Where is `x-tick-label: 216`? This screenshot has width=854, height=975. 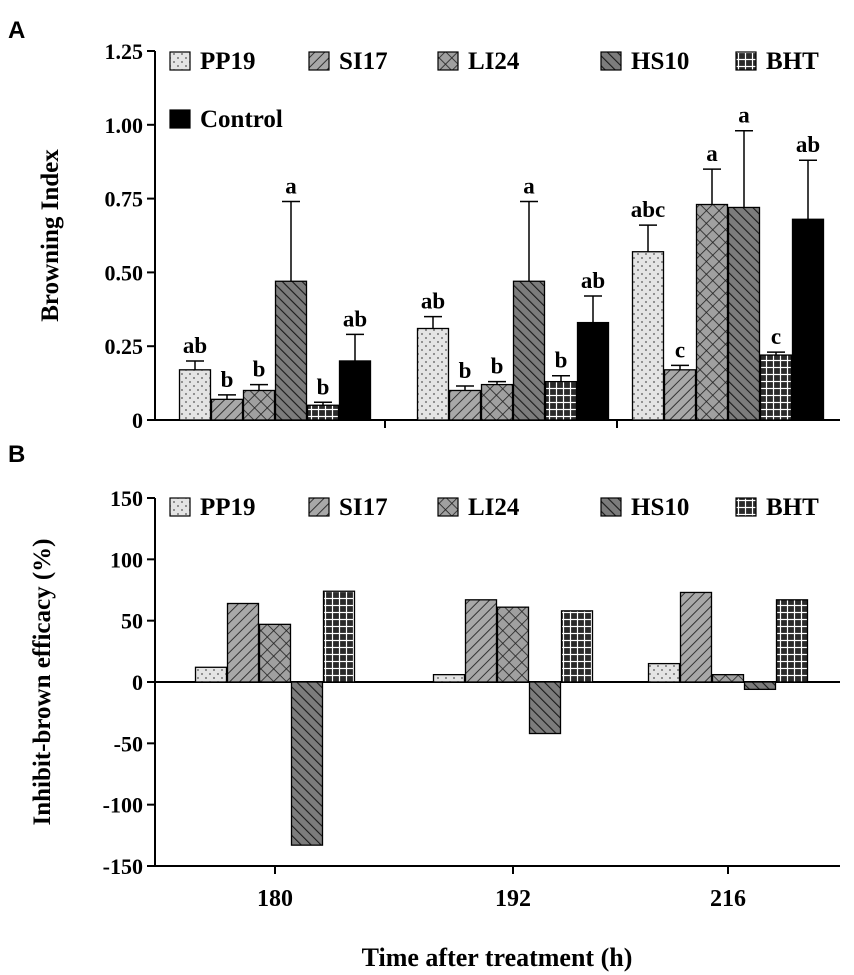
x-tick-label: 216 is located at coordinates (728, 899).